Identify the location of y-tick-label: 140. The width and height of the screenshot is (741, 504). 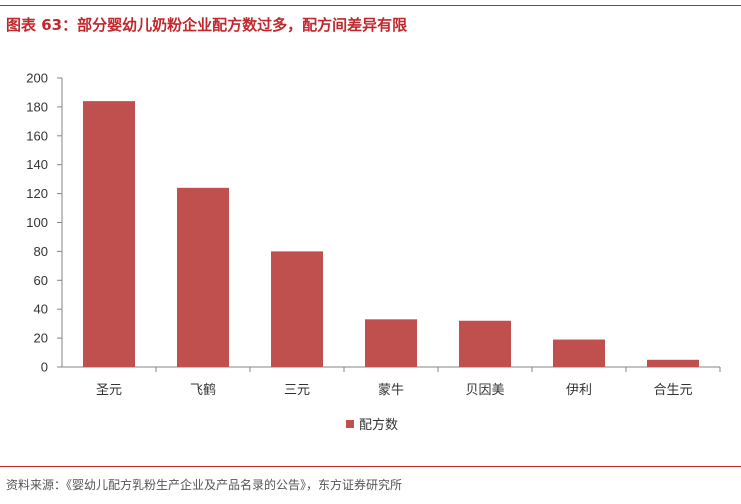
(37, 164).